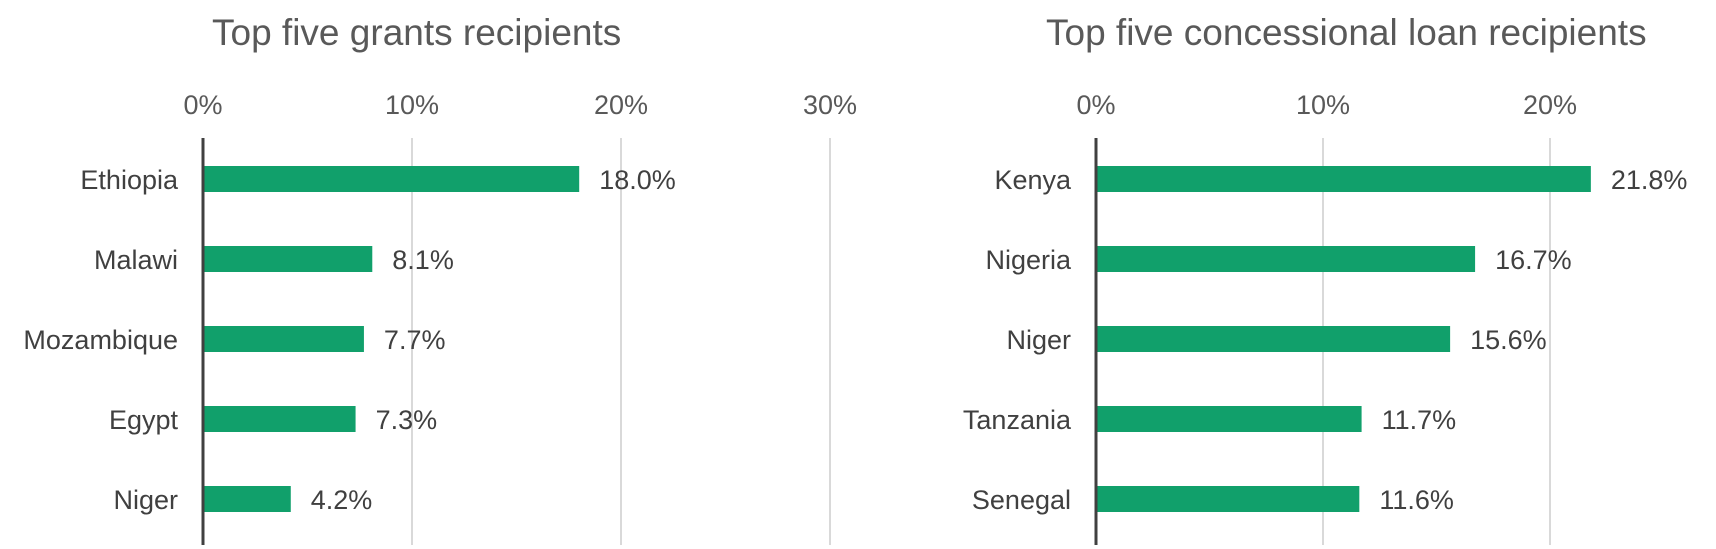 The image size is (1716, 549). I want to click on grants-category-label: Egypt, so click(144, 420).